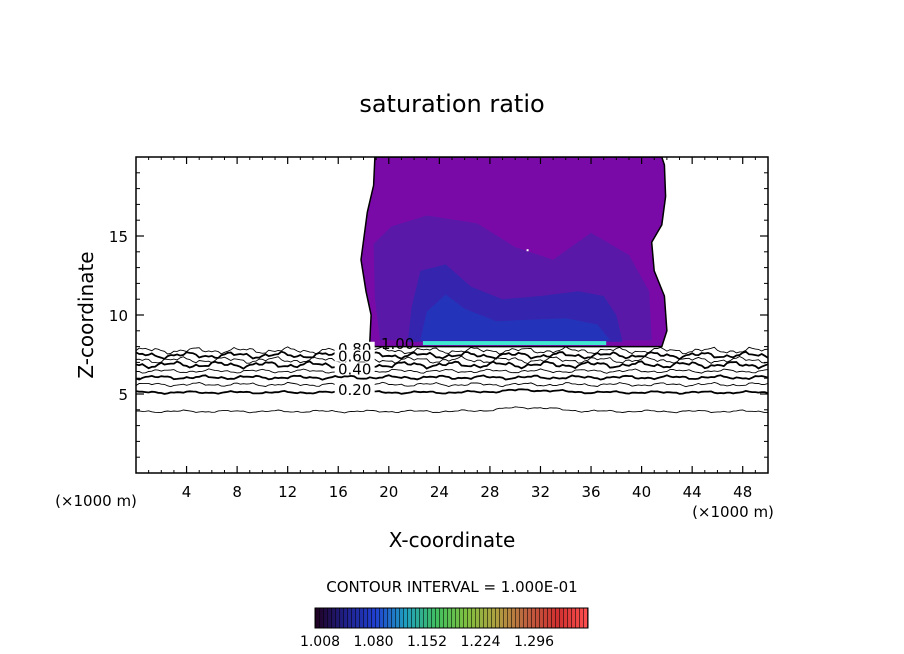 The image size is (904, 654). I want to click on x-tick-label: 12, so click(287, 492).